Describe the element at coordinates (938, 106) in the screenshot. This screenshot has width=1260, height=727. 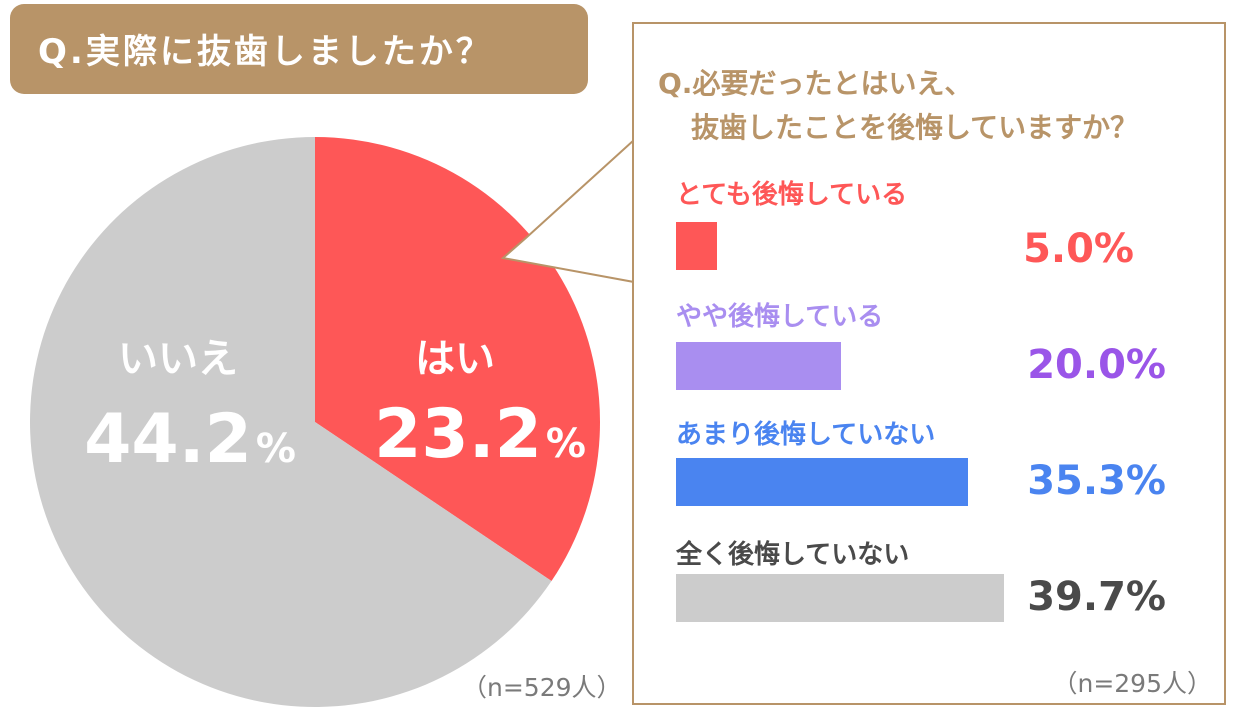
I see `followup-title: Q.必要だったとはいえ、 抜歯したことを後悔していますか？` at that location.